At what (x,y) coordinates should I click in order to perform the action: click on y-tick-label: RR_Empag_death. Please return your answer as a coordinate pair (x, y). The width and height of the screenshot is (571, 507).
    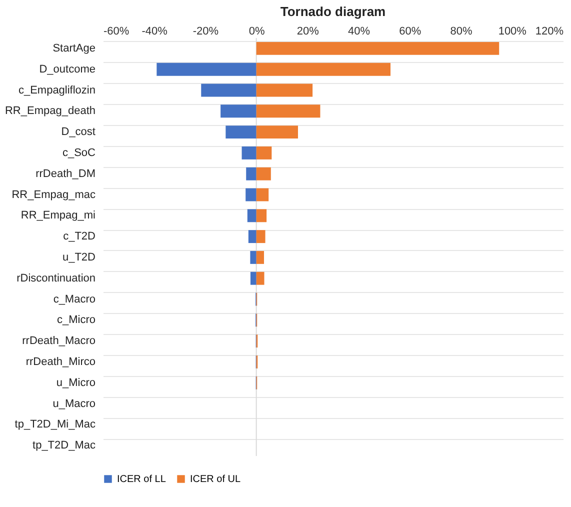
    Looking at the image, I should click on (50, 111).